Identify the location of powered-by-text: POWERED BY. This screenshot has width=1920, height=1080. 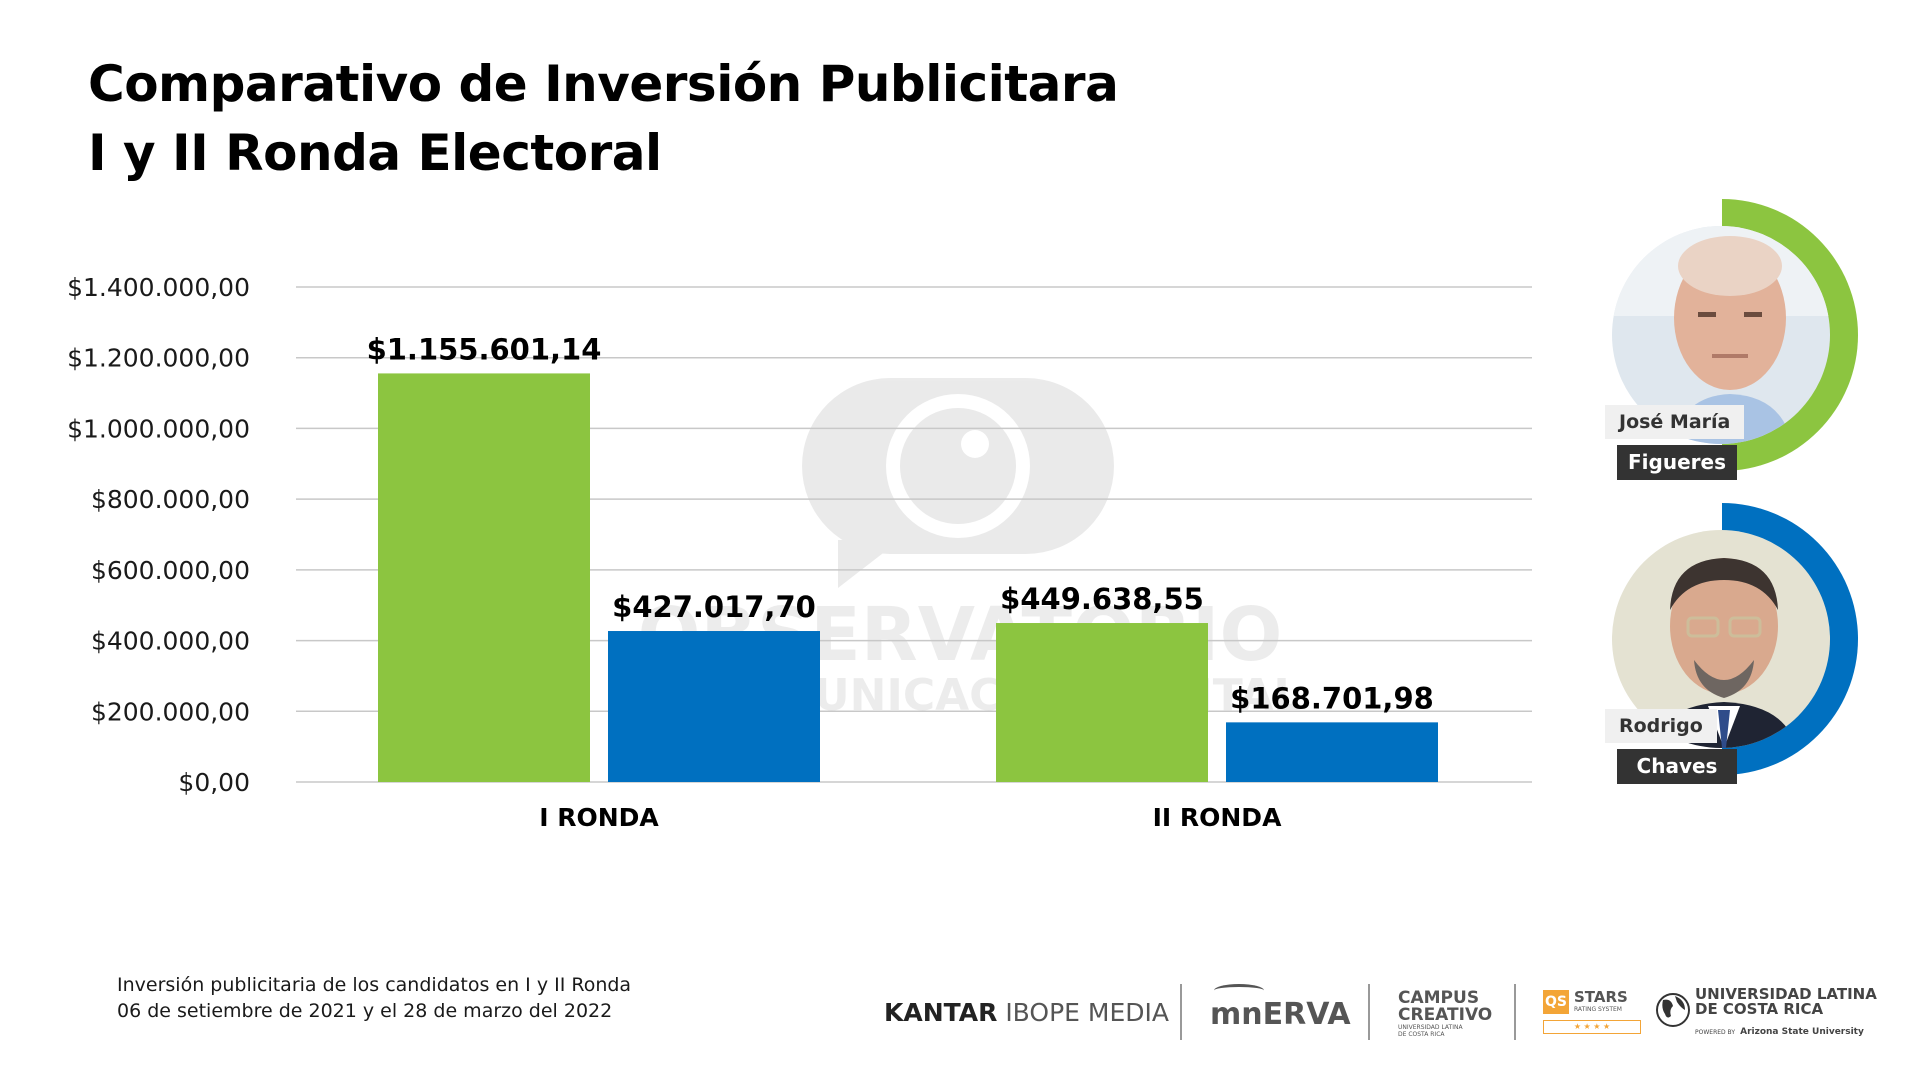
(1715, 1032).